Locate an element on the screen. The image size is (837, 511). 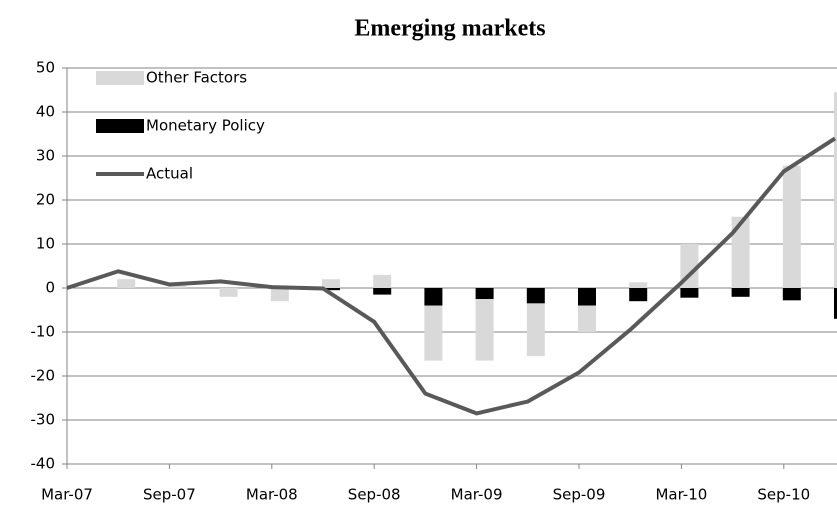
y-tick-label: 10 is located at coordinates (45, 244).